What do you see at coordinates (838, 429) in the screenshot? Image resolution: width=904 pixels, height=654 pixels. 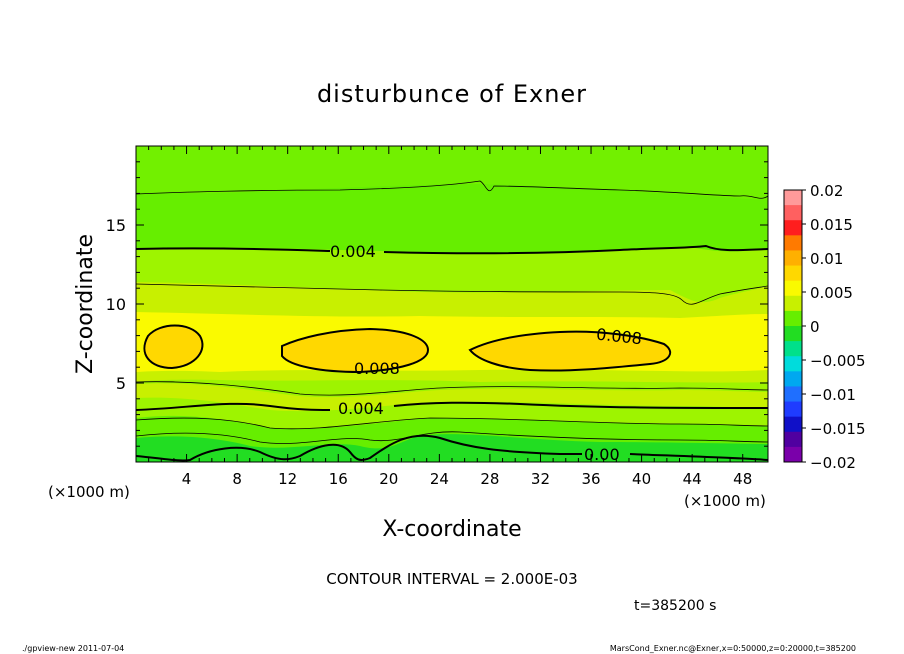 I see `colorbar-label: −0.015` at bounding box center [838, 429].